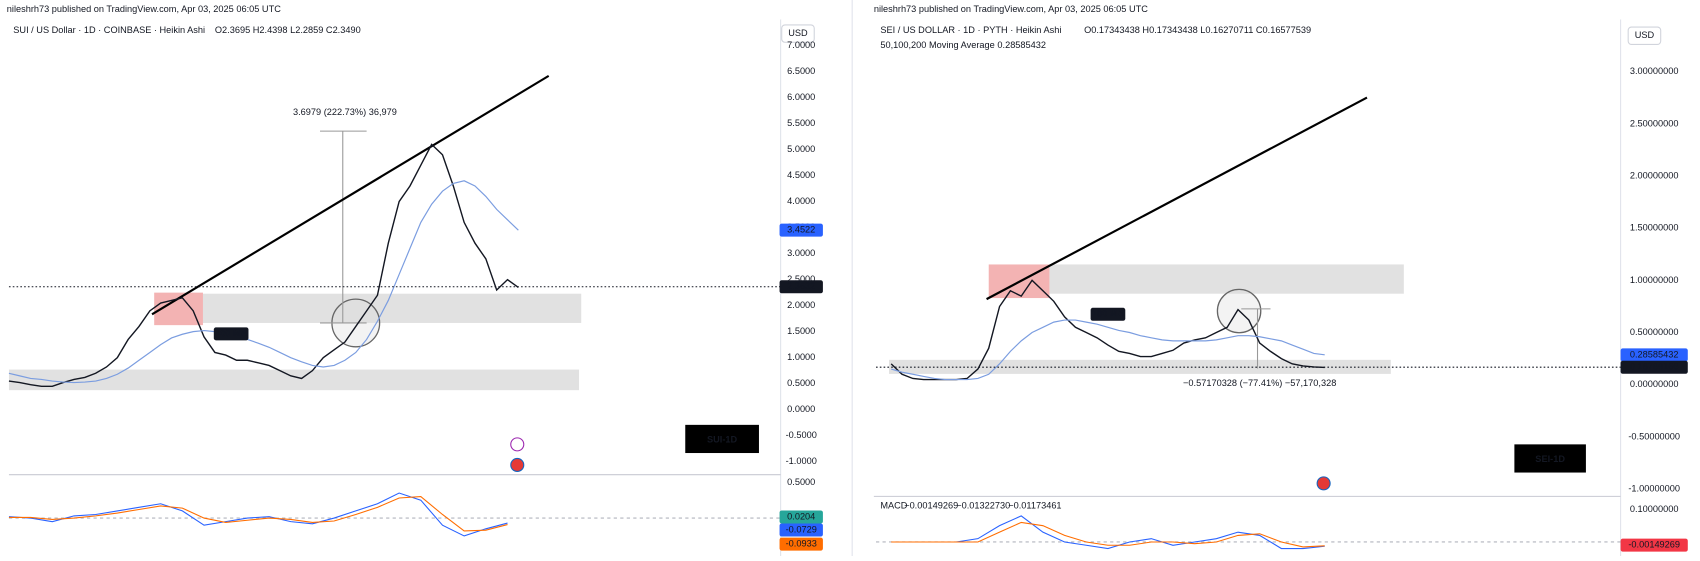 Image resolution: width=1700 pixels, height=561 pixels. I want to click on ma-legend-value: 0.28585432, so click(1021, 45).